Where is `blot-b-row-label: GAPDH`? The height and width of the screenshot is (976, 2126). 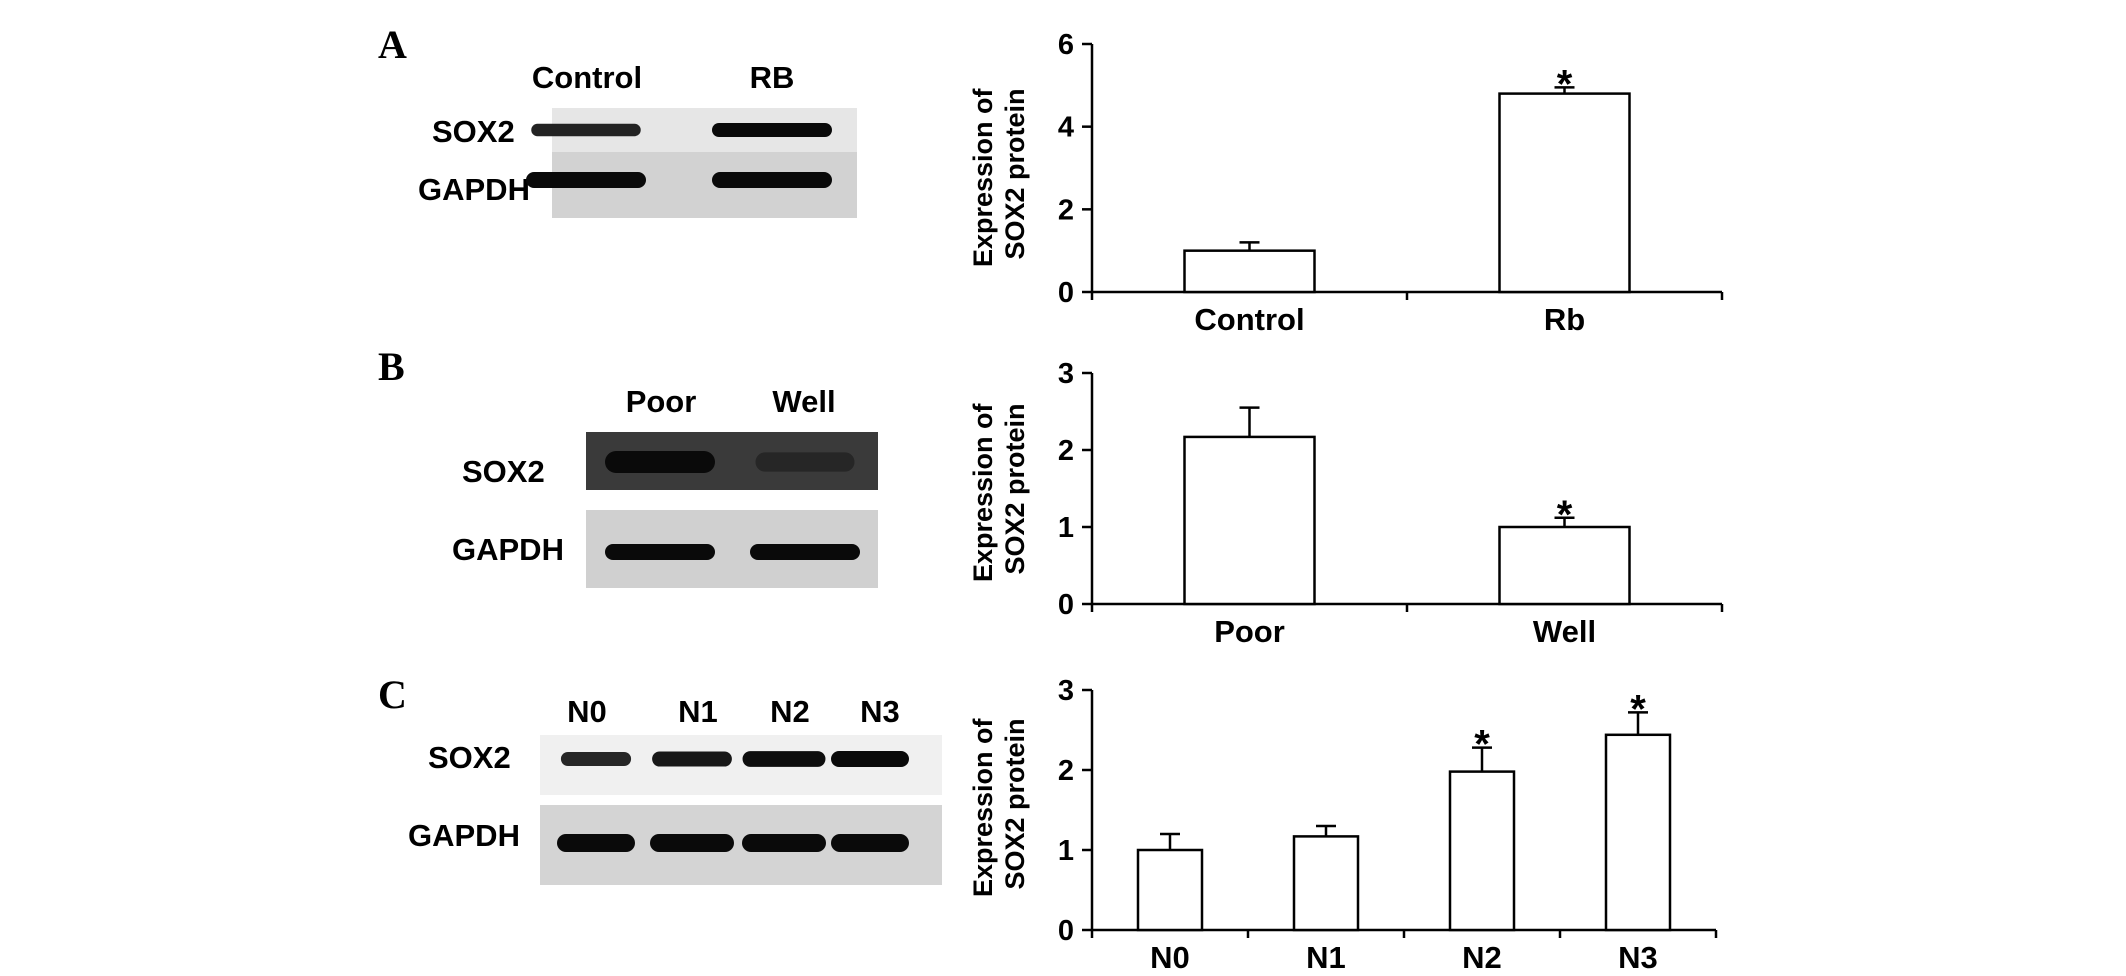 blot-b-row-label: GAPDH is located at coordinates (508, 549).